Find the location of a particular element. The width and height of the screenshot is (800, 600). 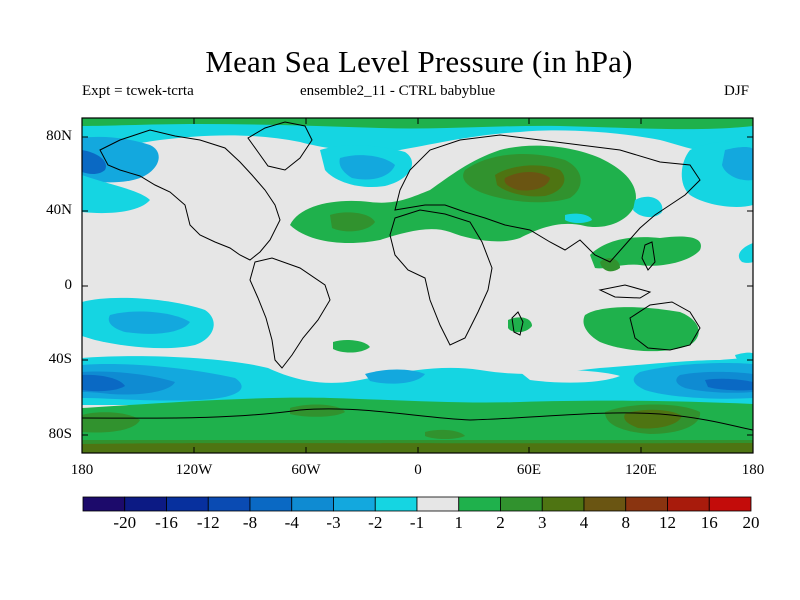

experiment-label: Expt = tcwek-tcrta is located at coordinates (138, 91).